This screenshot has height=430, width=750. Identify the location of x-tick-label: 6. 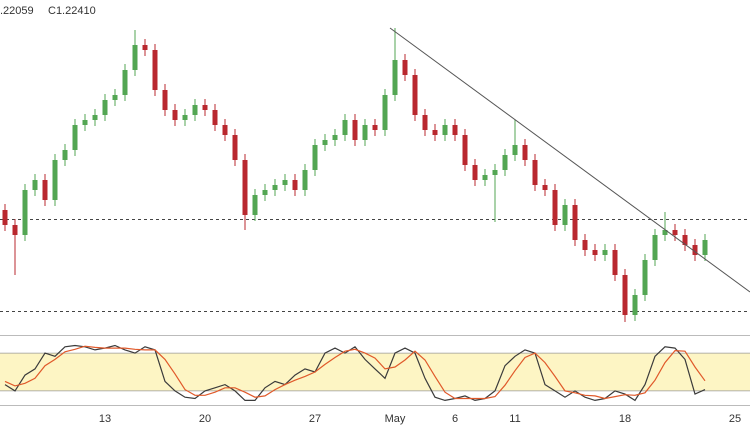
(455, 419).